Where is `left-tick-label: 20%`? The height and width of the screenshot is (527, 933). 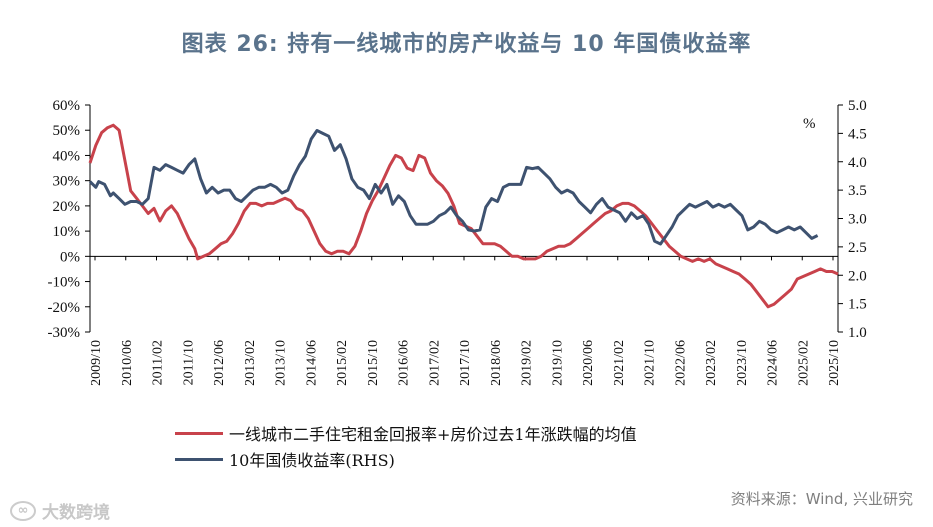
left-tick-label: 20% is located at coordinates (67, 207).